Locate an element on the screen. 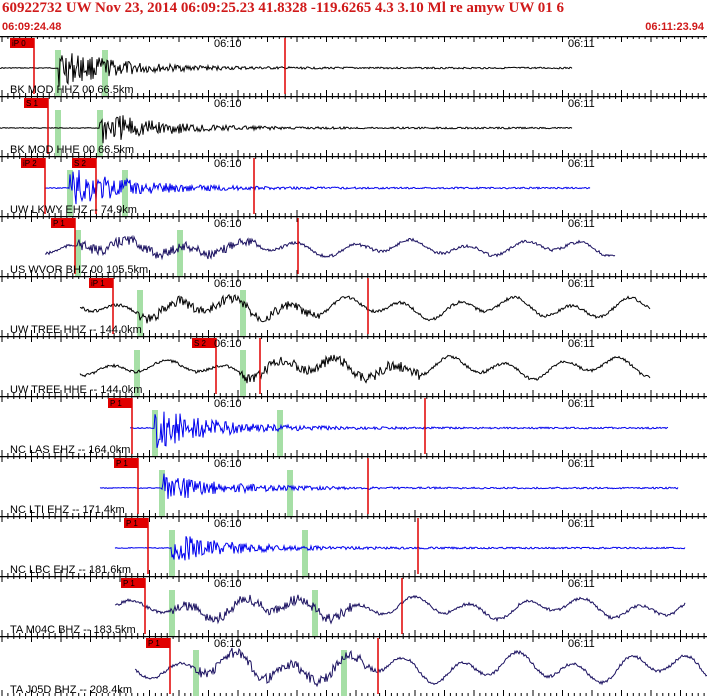 The height and width of the screenshot is (698, 707). channel-label: BK MOD HHZ 00 66.5km is located at coordinates (72, 90).